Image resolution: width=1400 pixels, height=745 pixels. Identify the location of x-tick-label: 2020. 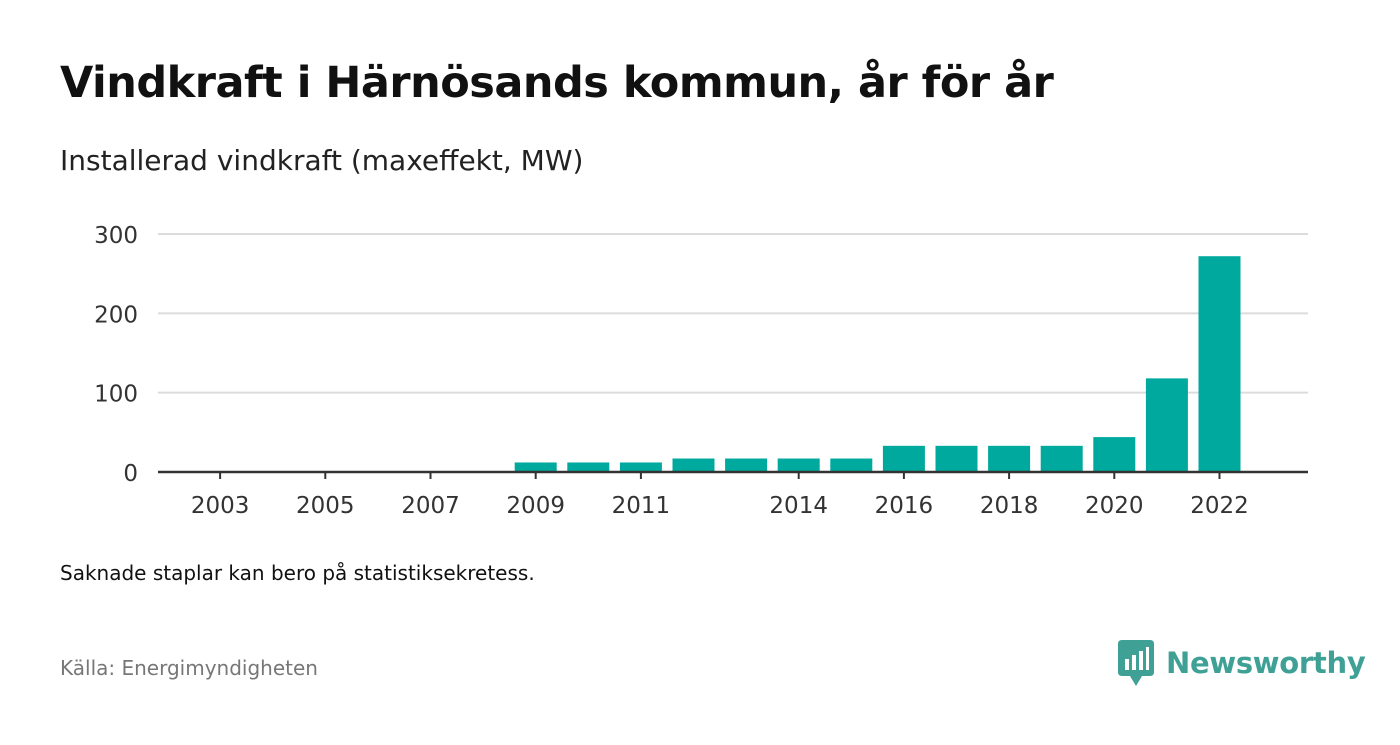
(1114, 506).